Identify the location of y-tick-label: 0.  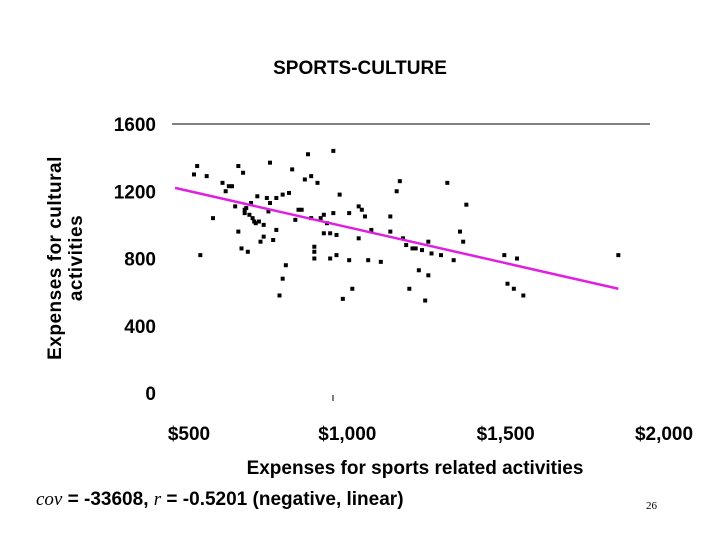
(150, 394).